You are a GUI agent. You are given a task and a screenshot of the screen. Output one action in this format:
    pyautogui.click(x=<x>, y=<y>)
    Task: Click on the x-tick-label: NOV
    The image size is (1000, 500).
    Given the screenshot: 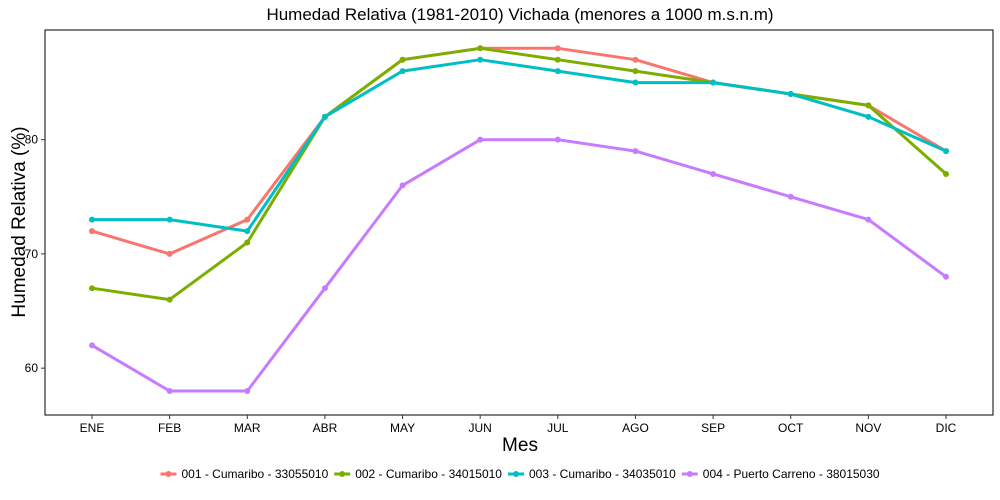 What is the action you would take?
    pyautogui.click(x=868, y=428)
    